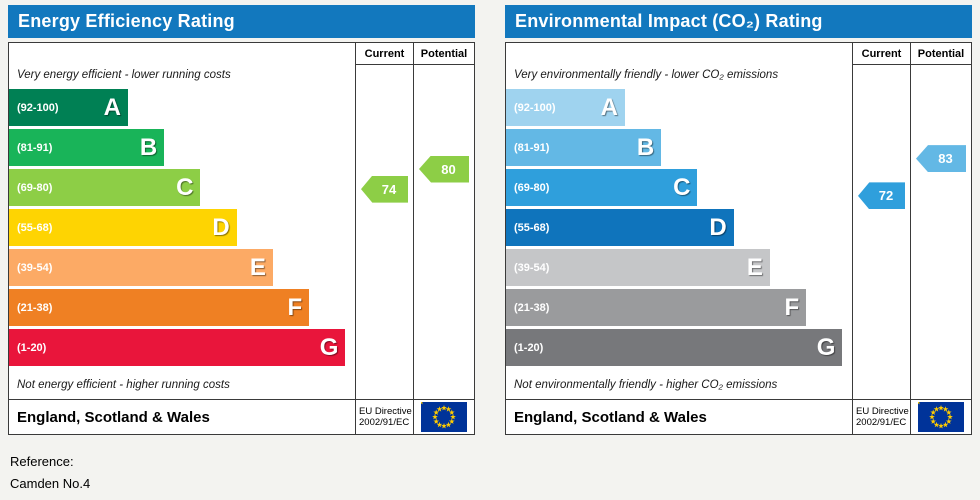 Image resolution: width=980 pixels, height=500 pixels. I want to click on reference-section: Reference: Camden No.4, so click(490, 473).